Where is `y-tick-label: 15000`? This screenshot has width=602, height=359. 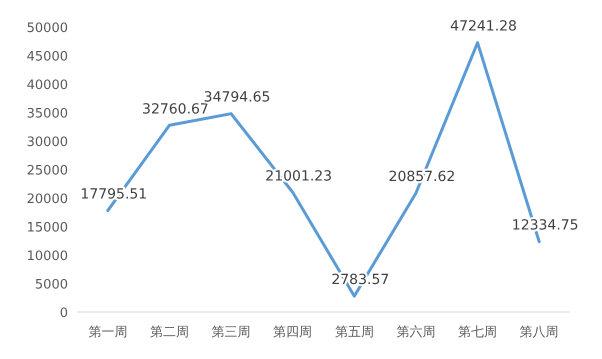
y-tick-label: 15000 is located at coordinates (47, 228).